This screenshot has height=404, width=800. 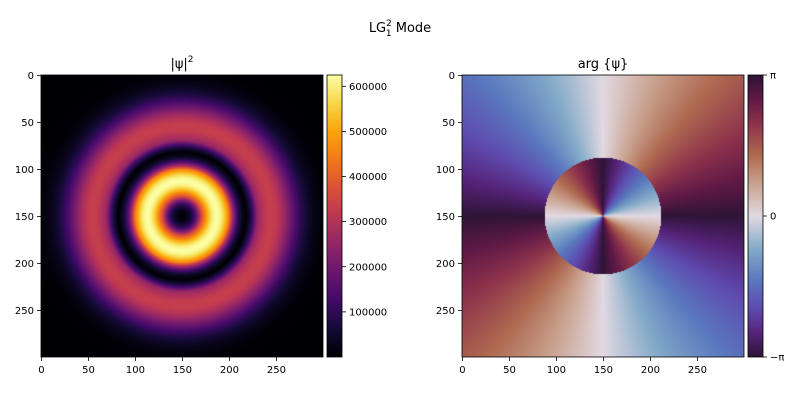 What do you see at coordinates (31, 76) in the screenshot?
I see `intensity-y-tick-label: 0` at bounding box center [31, 76].